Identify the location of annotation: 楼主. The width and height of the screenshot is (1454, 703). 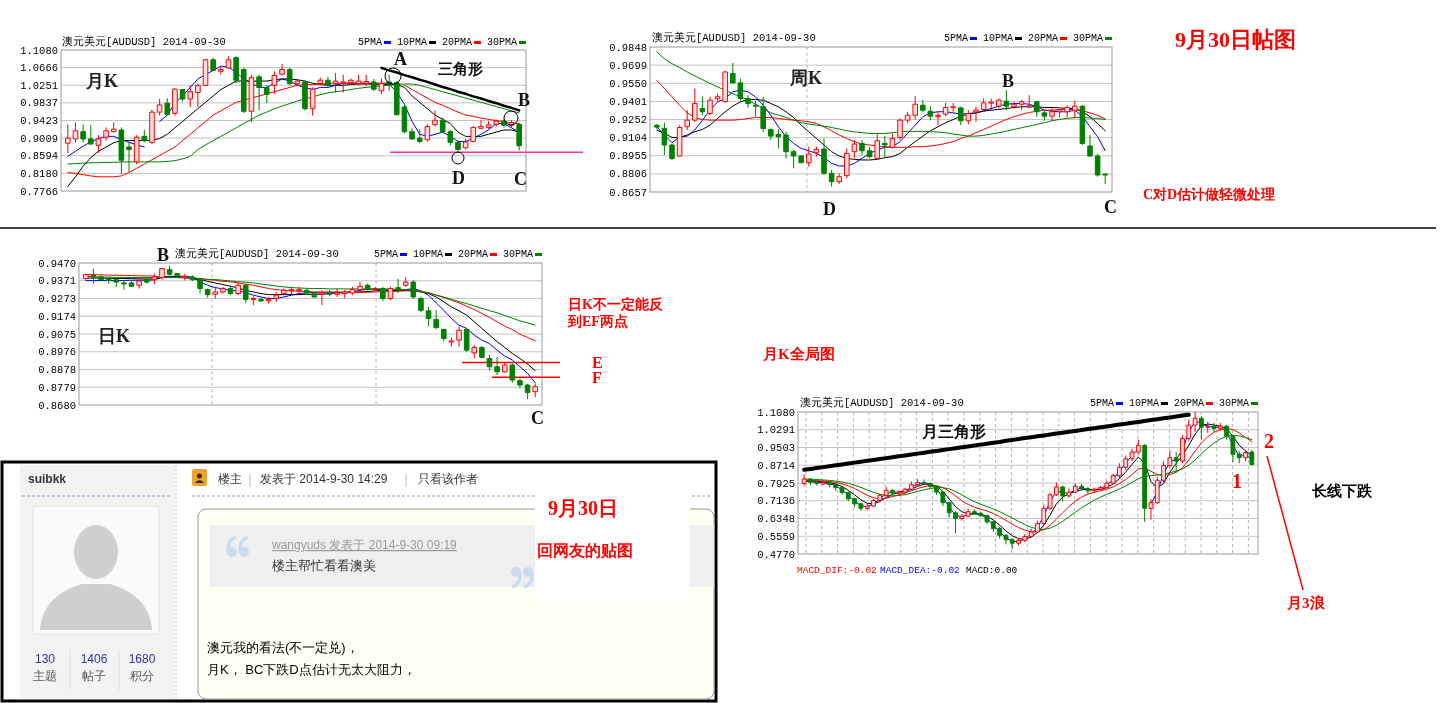
(230, 479).